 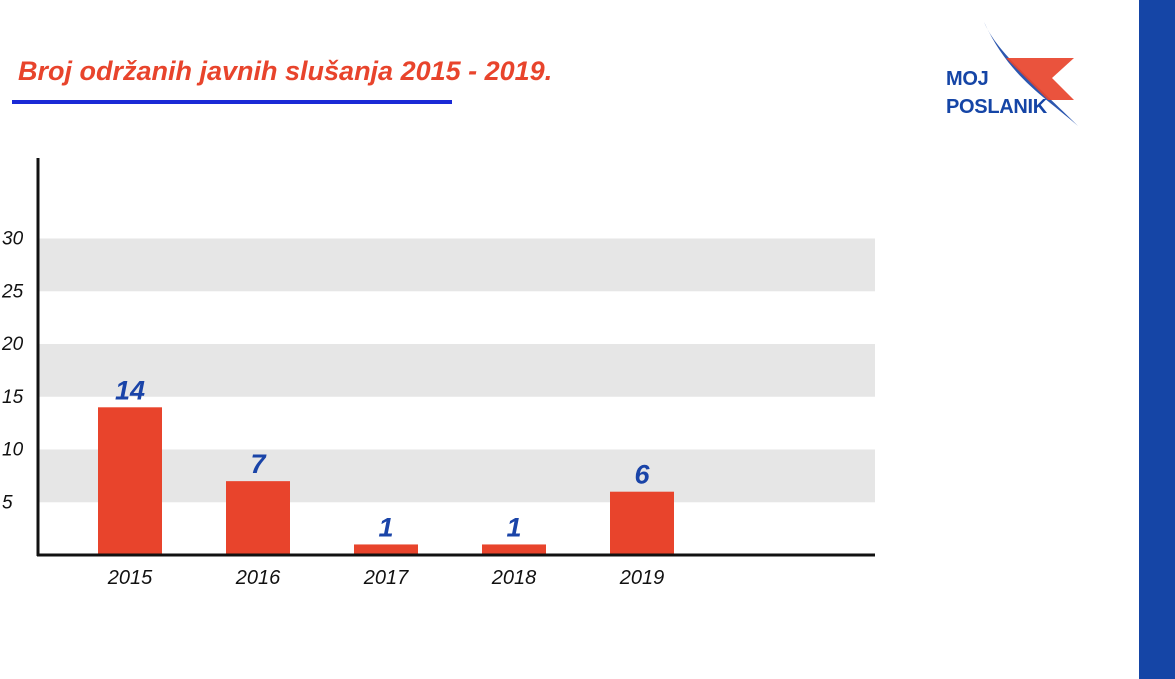 What do you see at coordinates (7, 502) in the screenshot?
I see `y-tick-label: 5` at bounding box center [7, 502].